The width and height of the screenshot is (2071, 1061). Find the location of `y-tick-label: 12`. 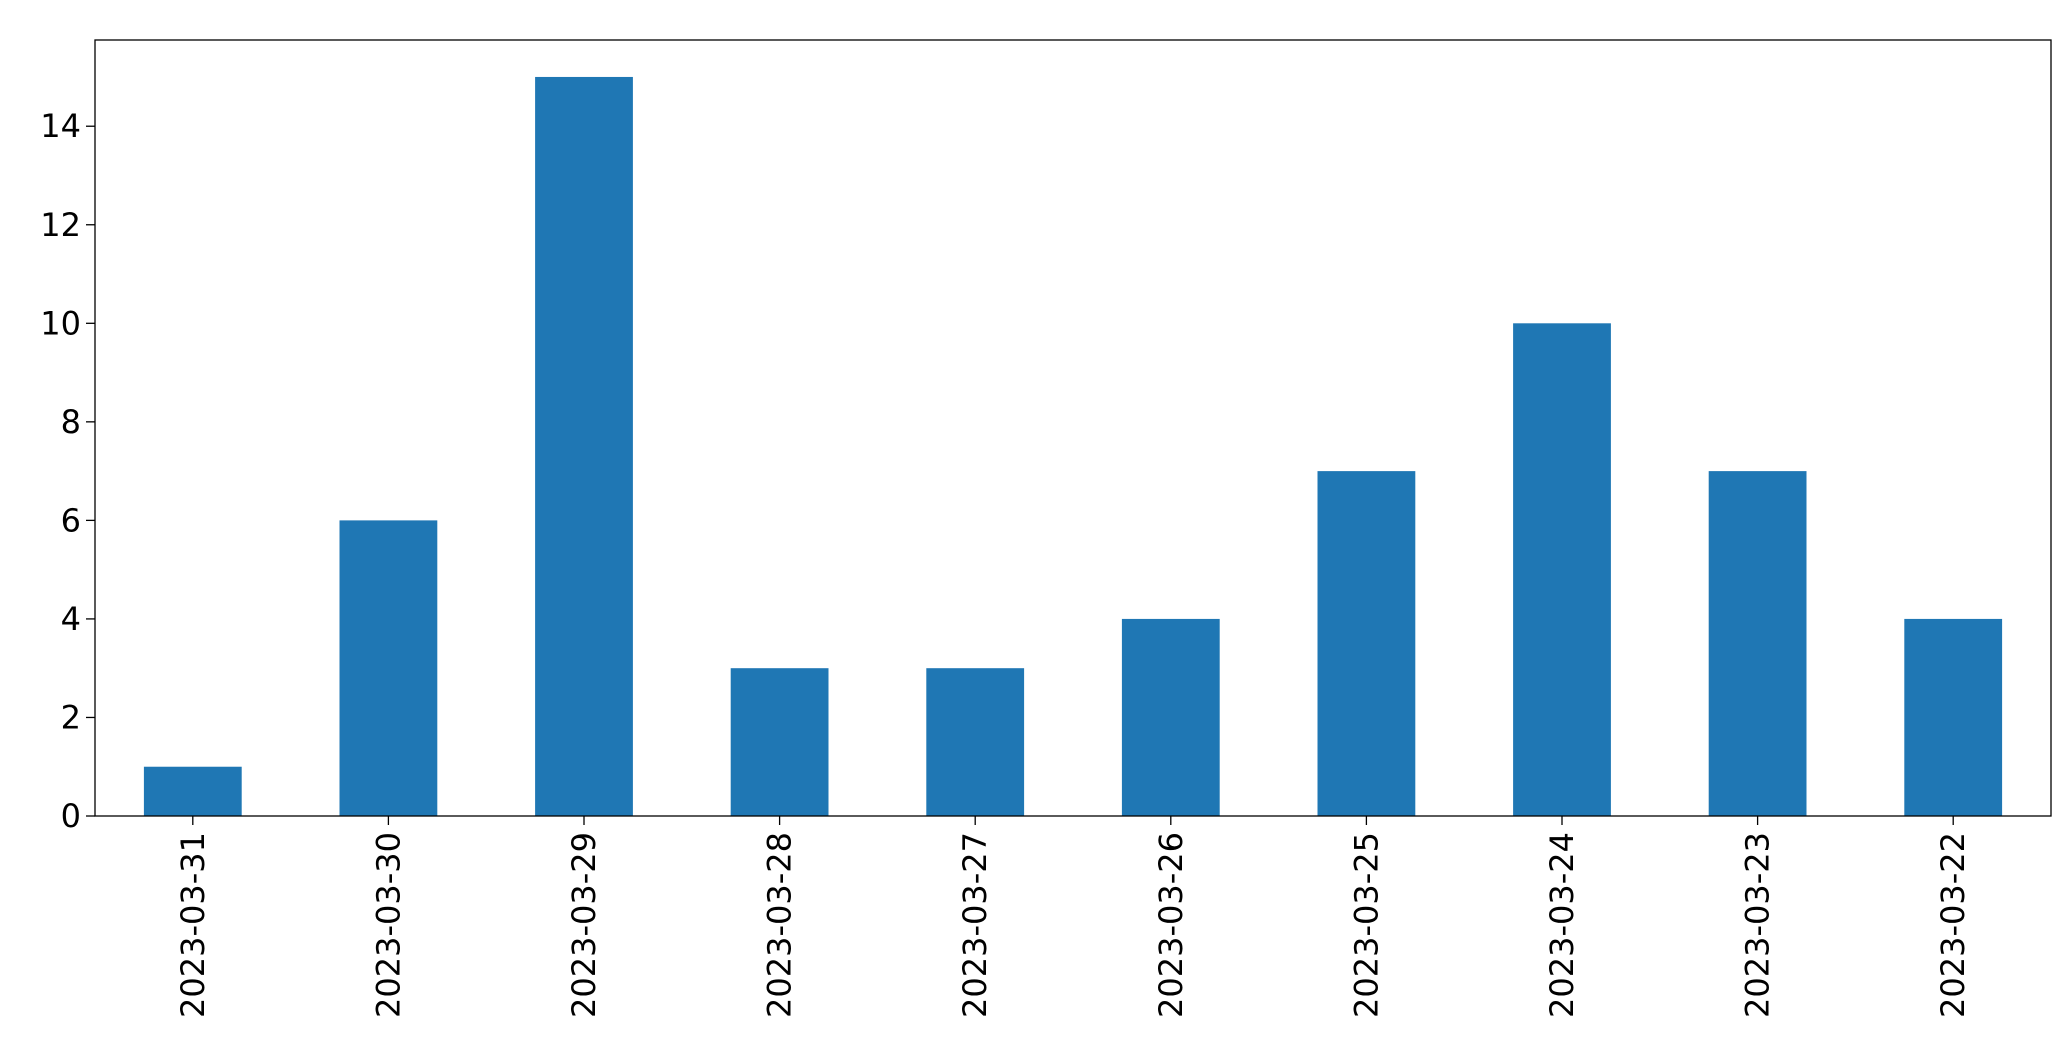

y-tick-label: 12 is located at coordinates (60, 225).